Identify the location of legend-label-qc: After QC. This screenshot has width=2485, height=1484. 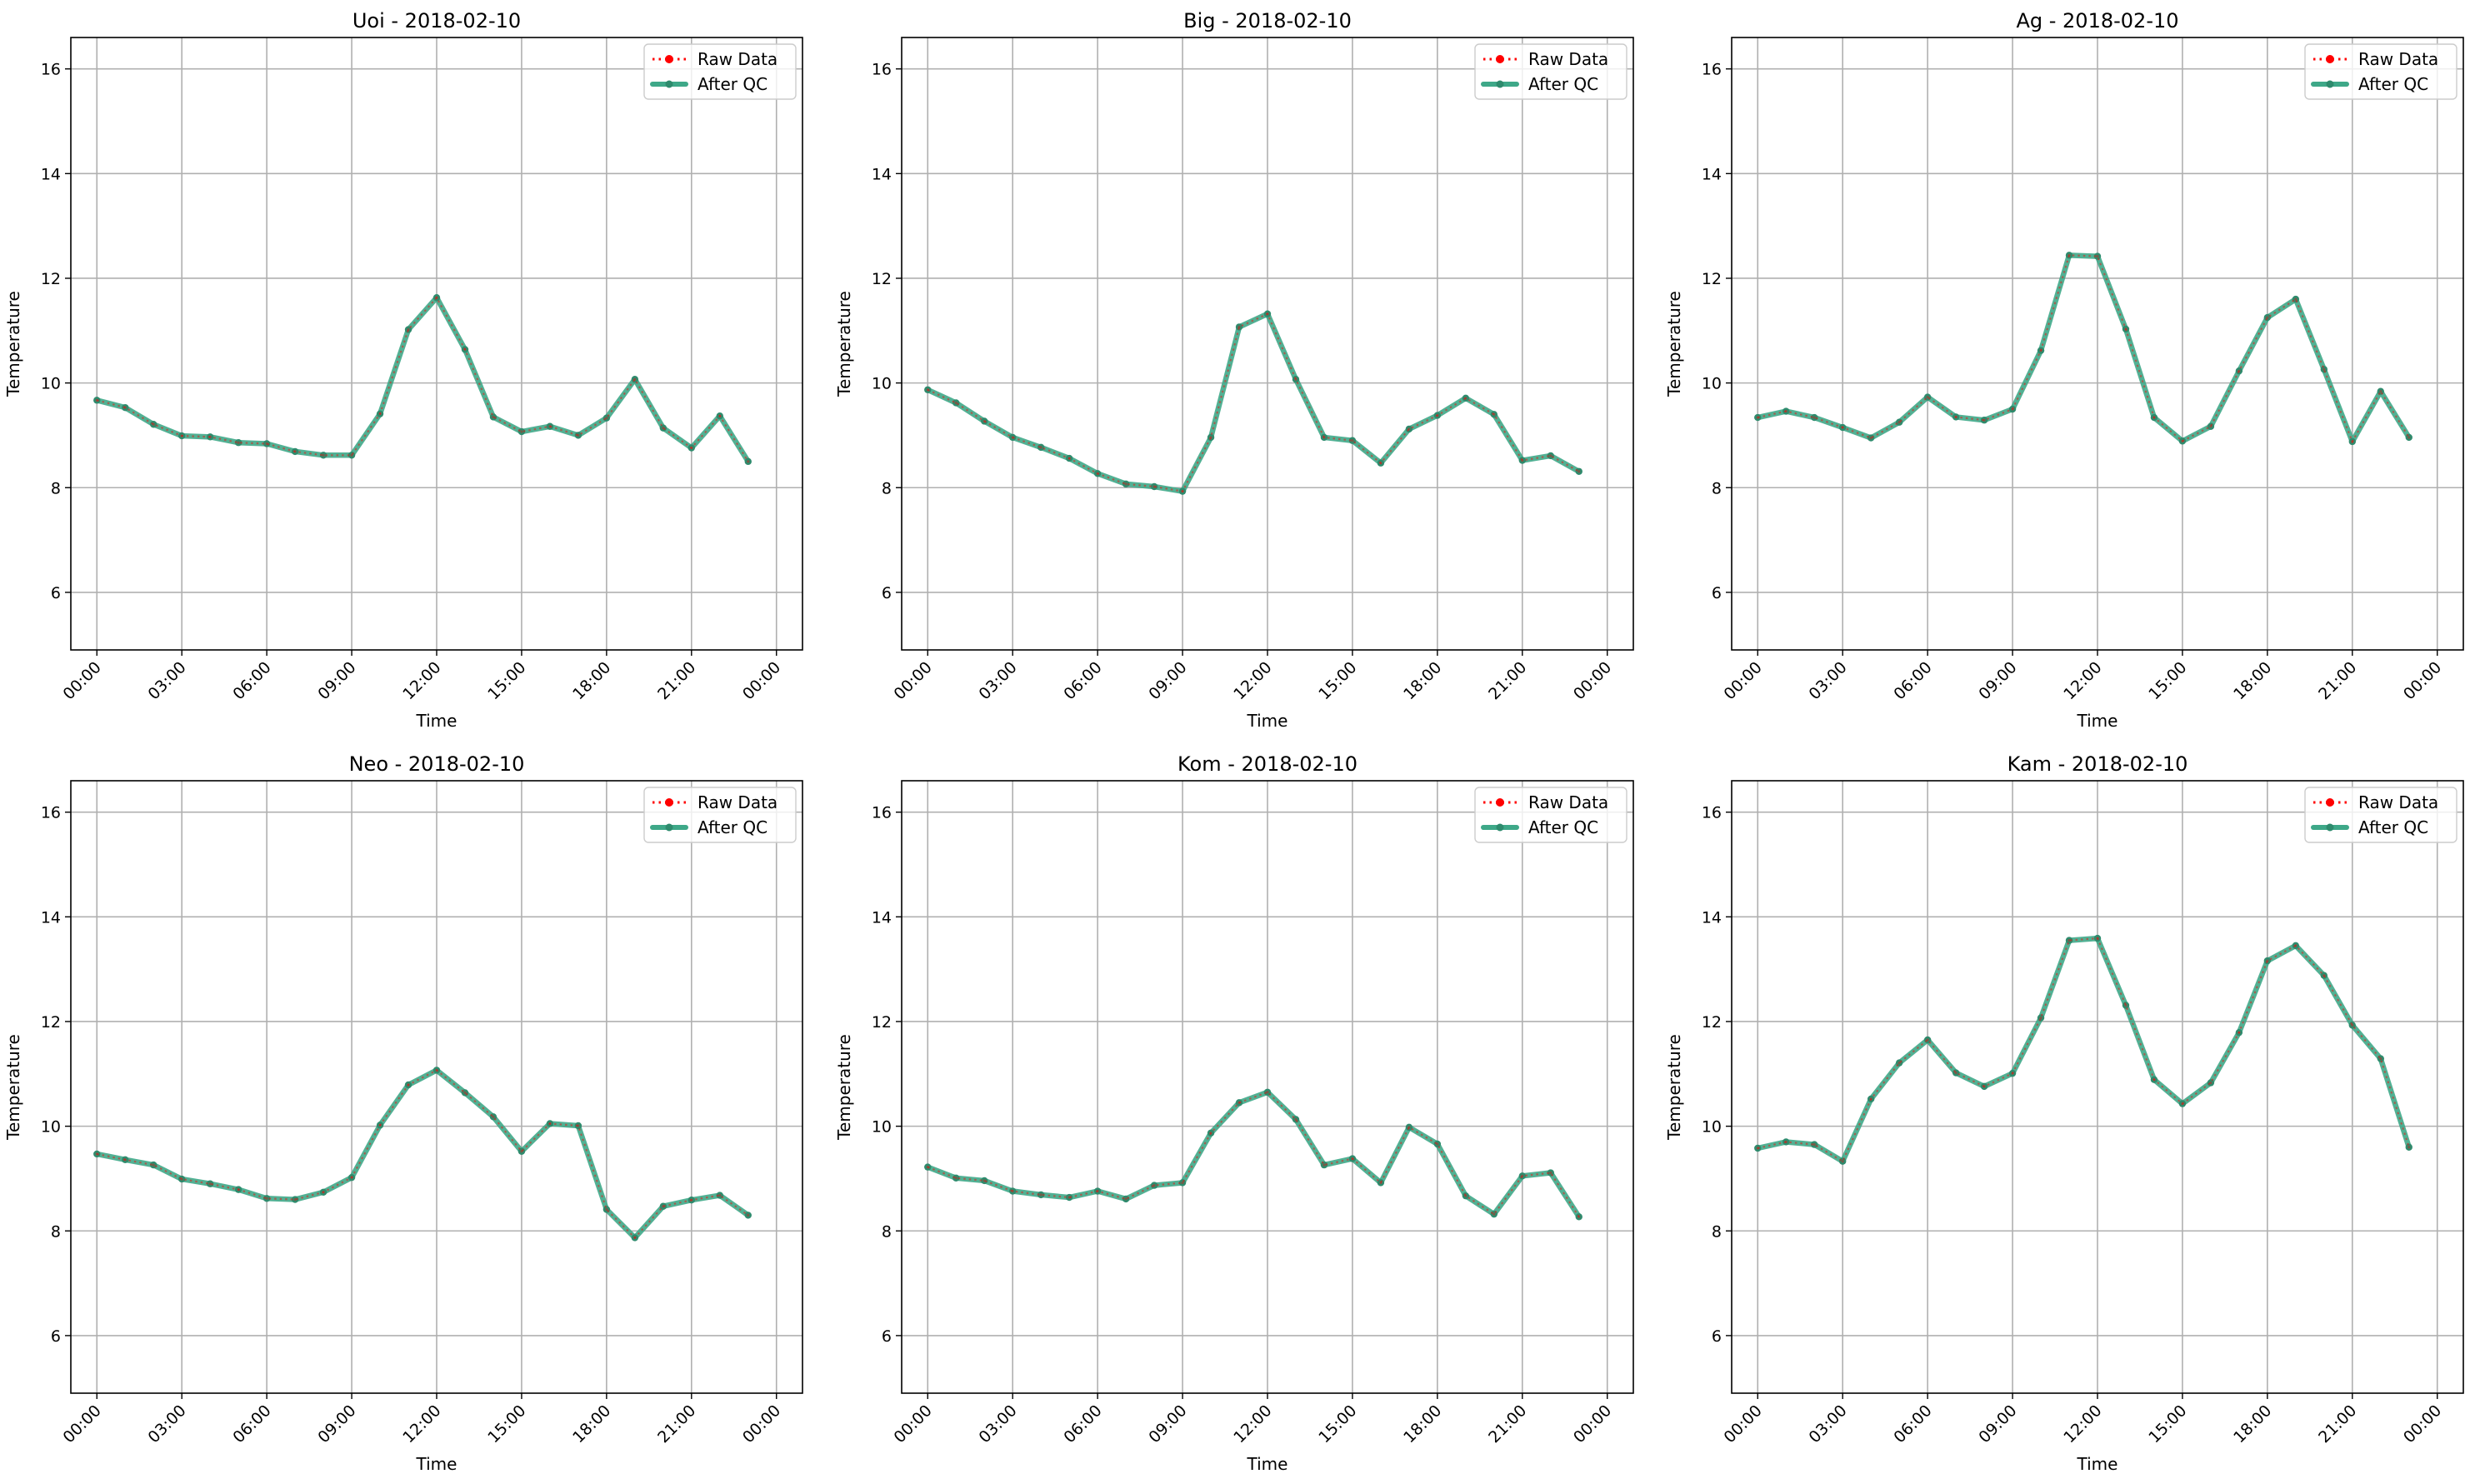
(733, 84).